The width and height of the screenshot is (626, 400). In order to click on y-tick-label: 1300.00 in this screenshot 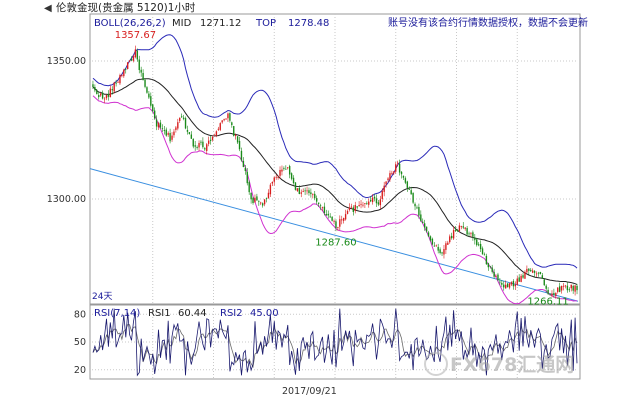, I will do `click(66, 199)`.